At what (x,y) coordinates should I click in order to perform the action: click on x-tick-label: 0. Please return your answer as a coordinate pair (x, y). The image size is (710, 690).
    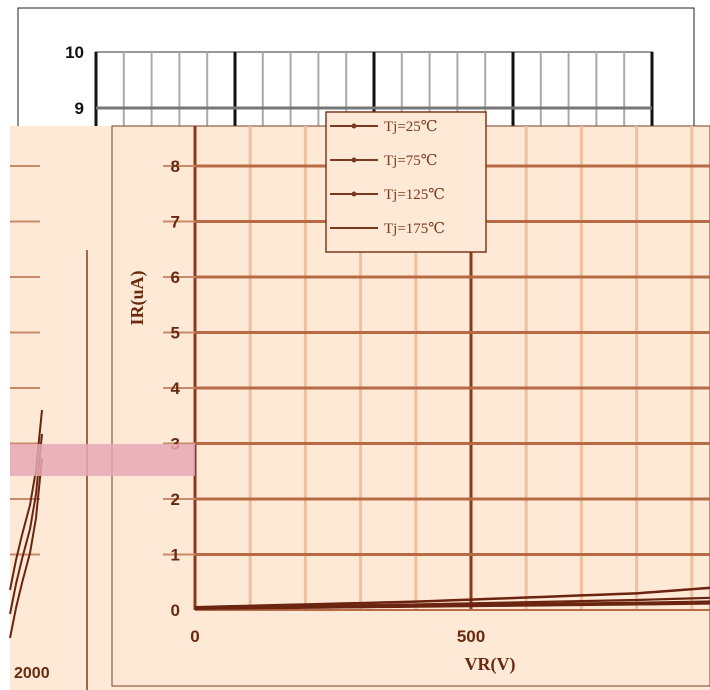
    Looking at the image, I should click on (194, 636).